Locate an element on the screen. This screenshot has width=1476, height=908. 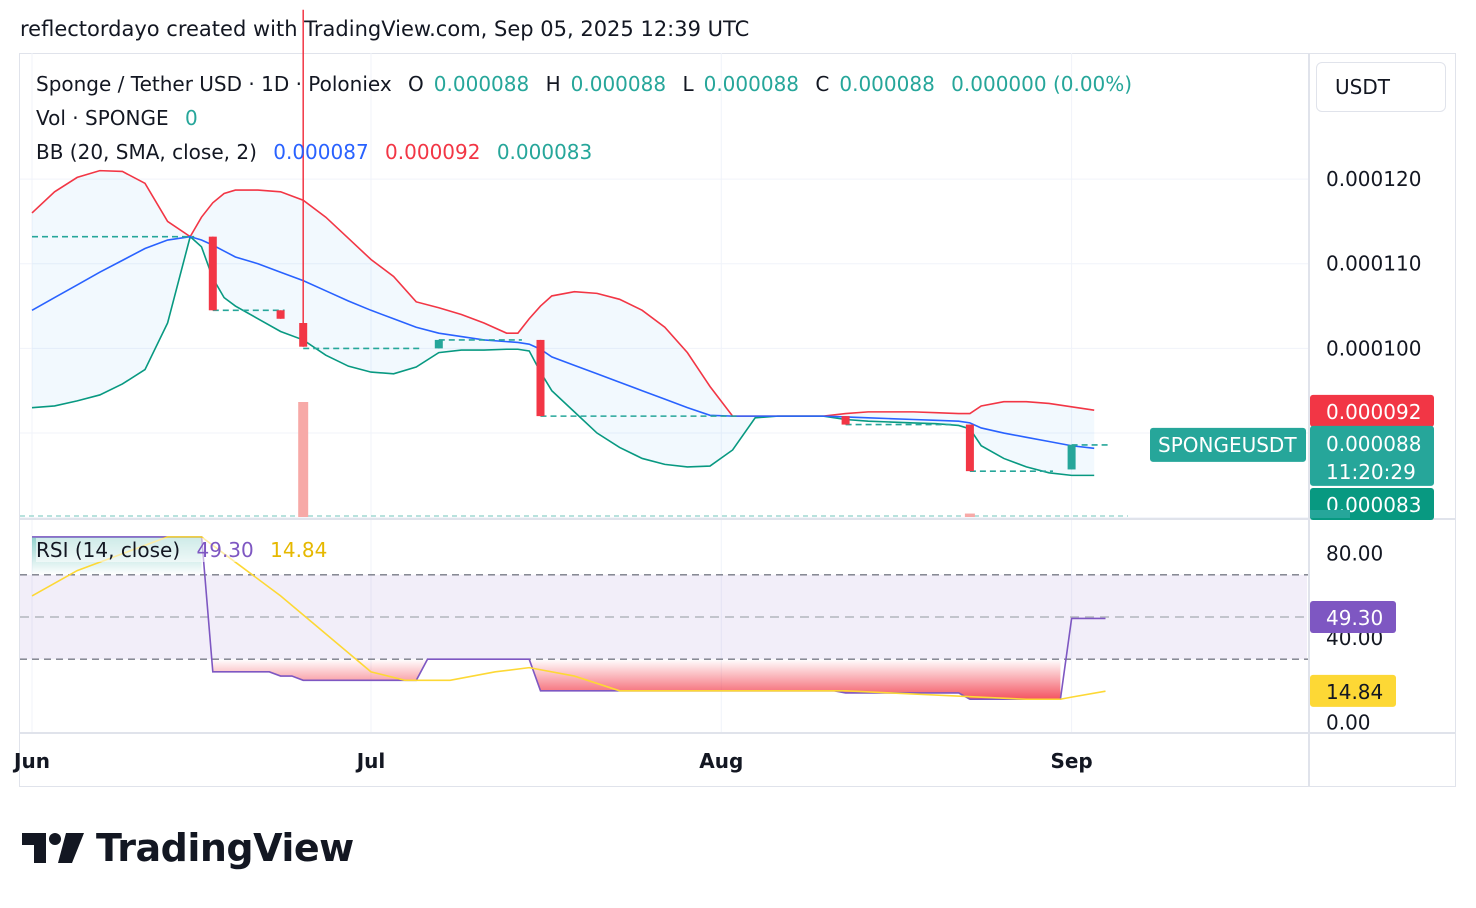
bollinger-label: BB (20, SMA, close, 2) is located at coordinates (146, 152).